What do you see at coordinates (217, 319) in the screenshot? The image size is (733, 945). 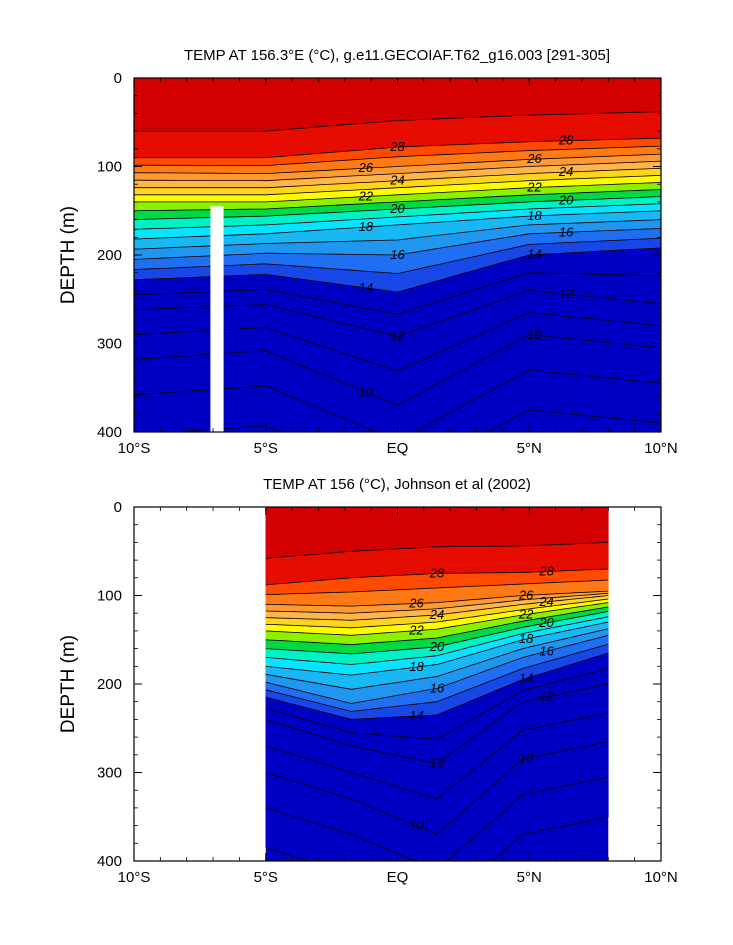 I see `missing-data-gap` at bounding box center [217, 319].